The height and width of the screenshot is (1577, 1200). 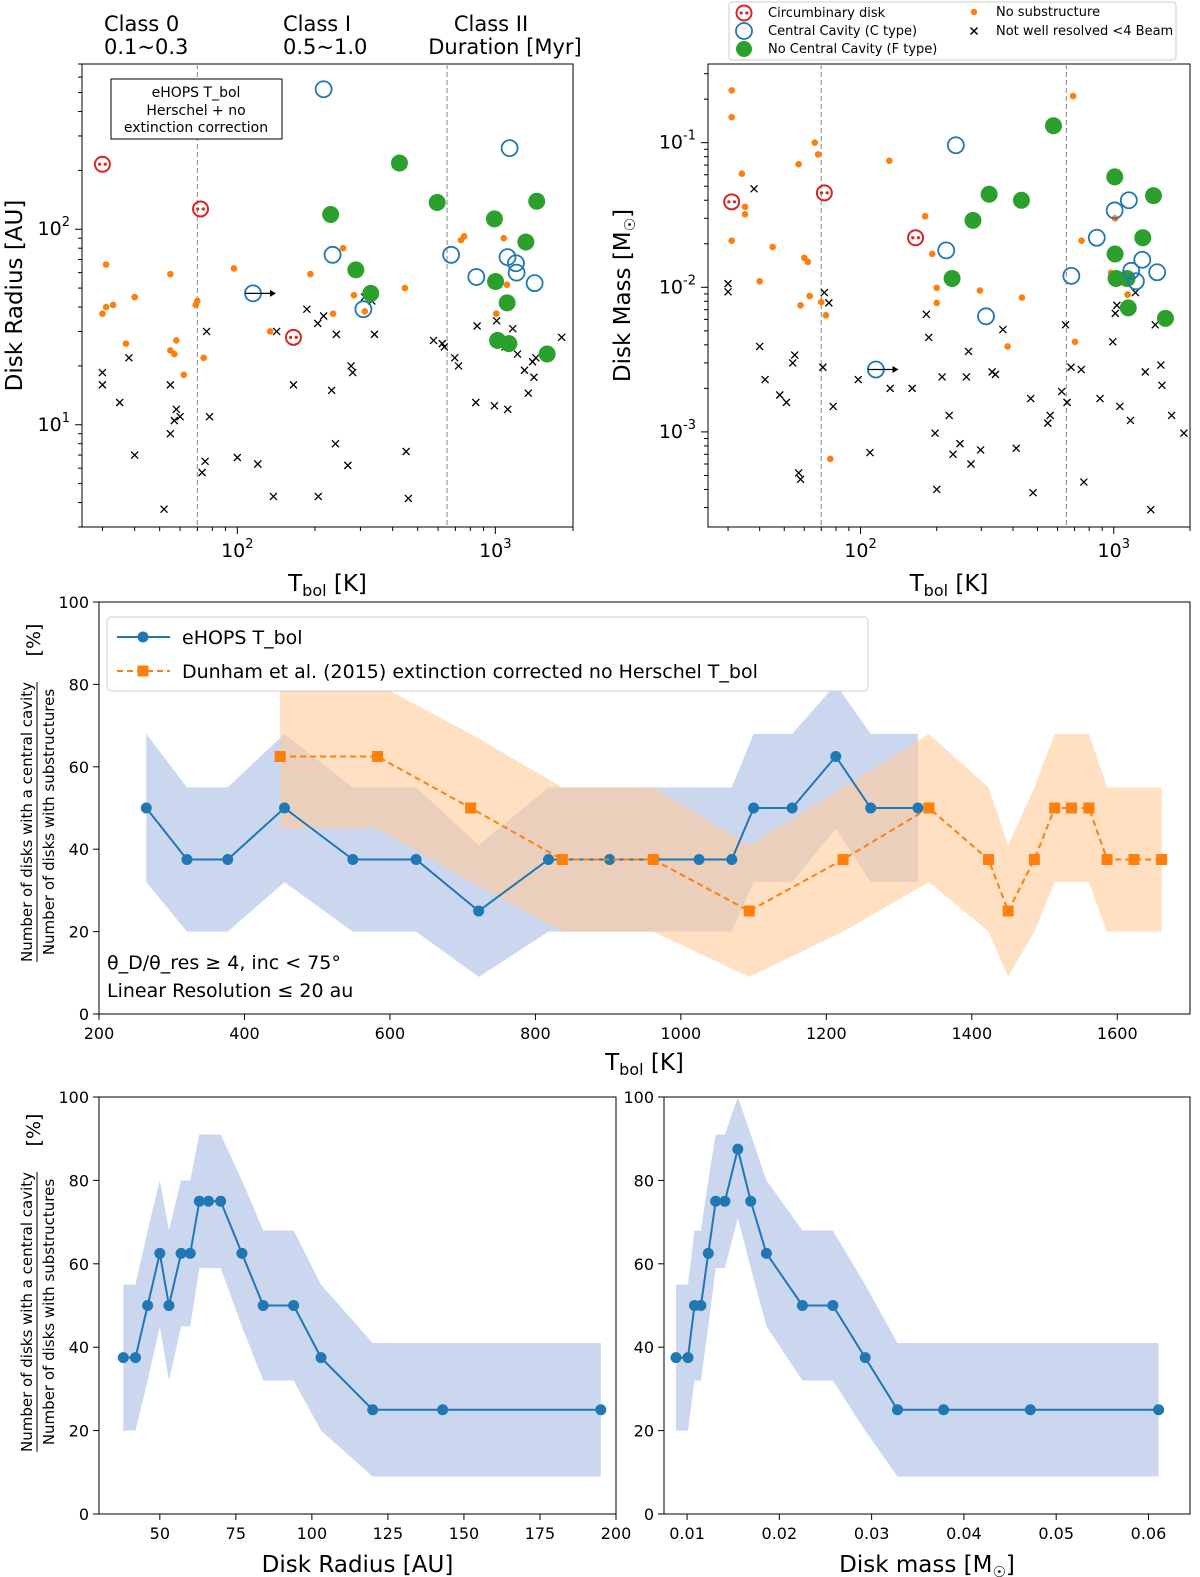 What do you see at coordinates (242, 638) in the screenshot?
I see `legend-ehops-label: eHOPS T_bol` at bounding box center [242, 638].